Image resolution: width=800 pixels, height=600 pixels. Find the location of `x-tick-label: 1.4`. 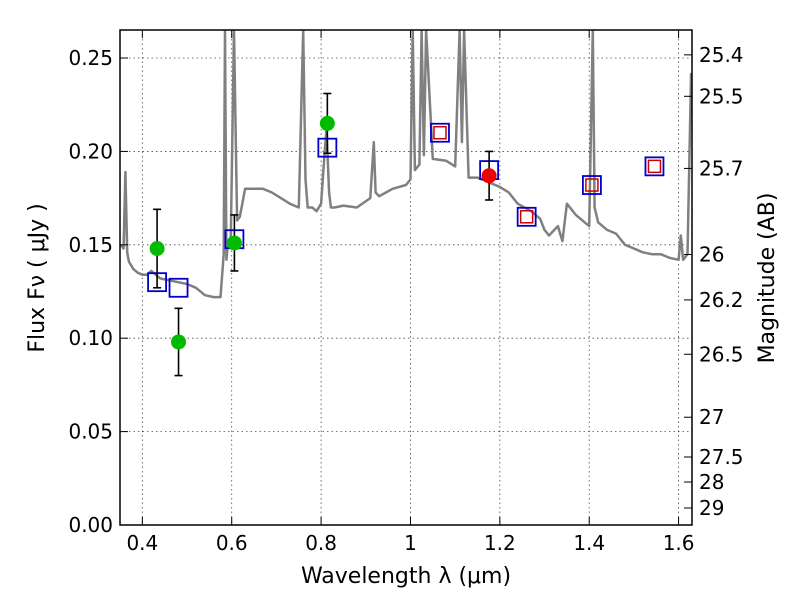

x-tick-label: 1.4 is located at coordinates (589, 543).